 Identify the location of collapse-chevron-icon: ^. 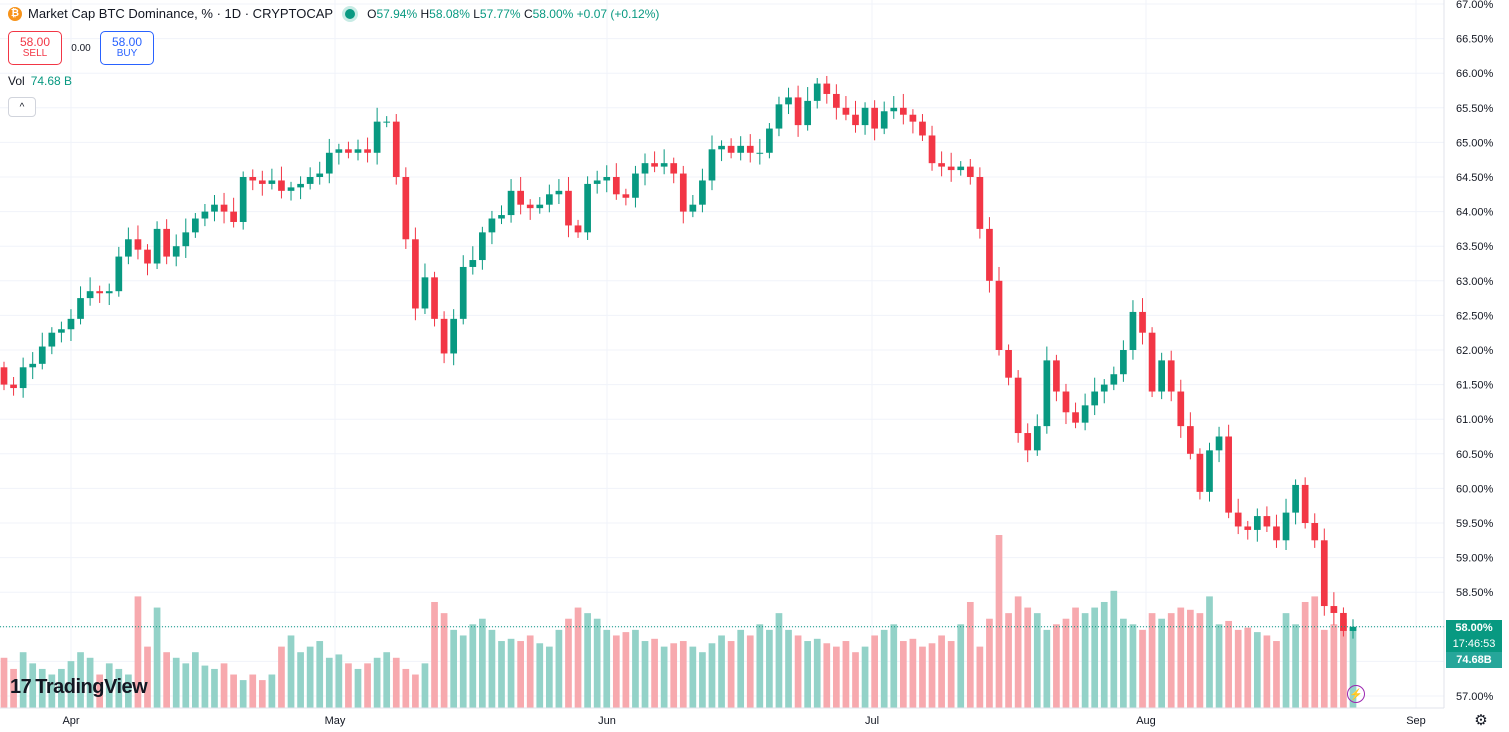
(22, 107).